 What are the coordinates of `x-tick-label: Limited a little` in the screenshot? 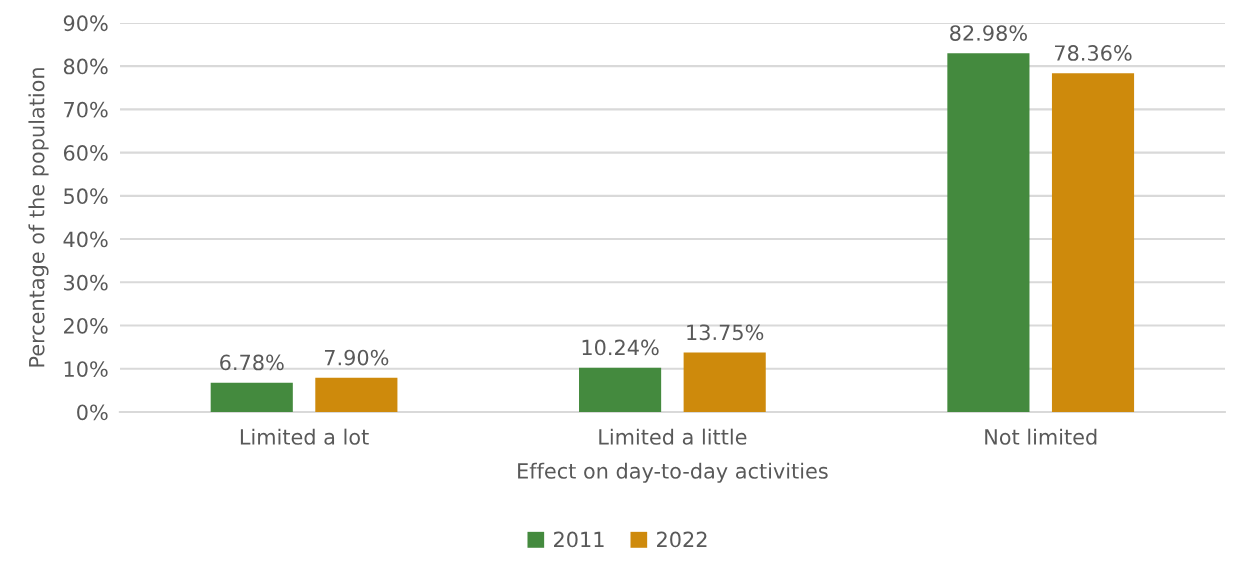 It's located at (673, 436).